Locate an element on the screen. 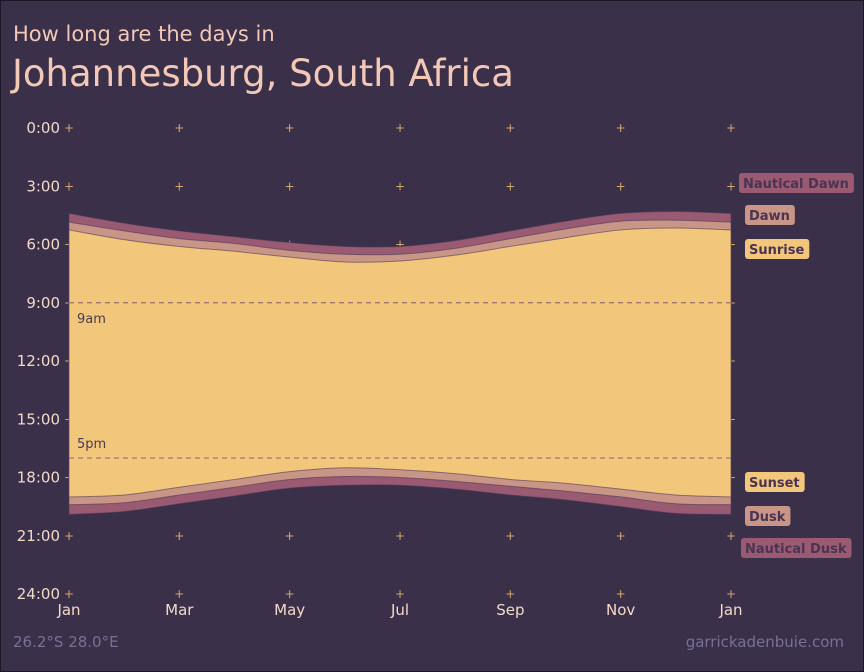 The width and height of the screenshot is (864, 672). legend-item-sunrise: Sunrise is located at coordinates (777, 249).